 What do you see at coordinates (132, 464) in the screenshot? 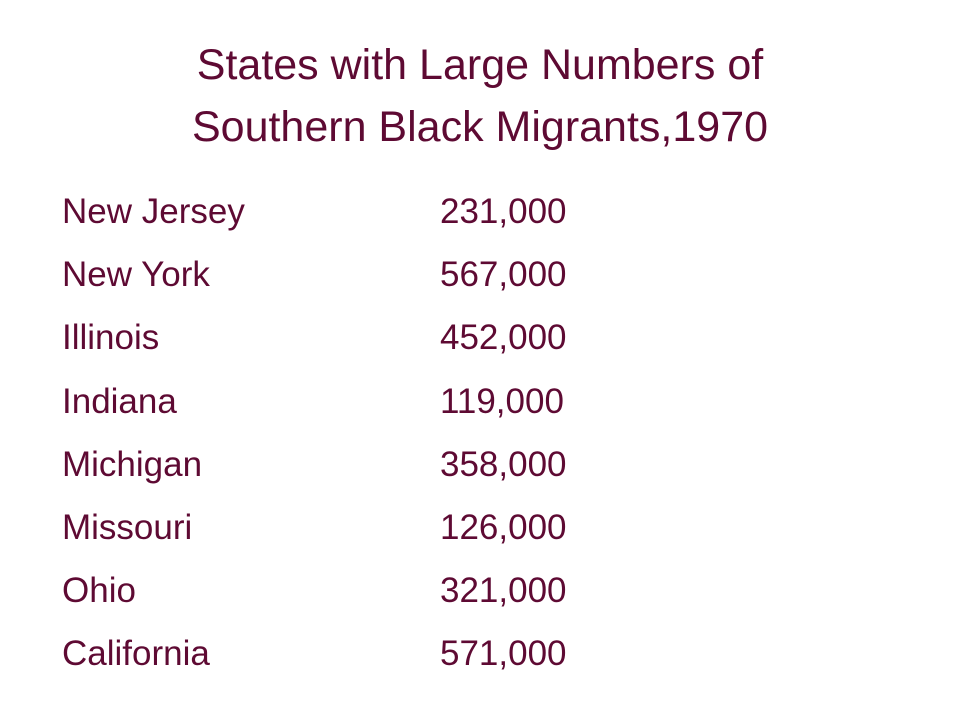
I see `state-name: Michigan` at bounding box center [132, 464].